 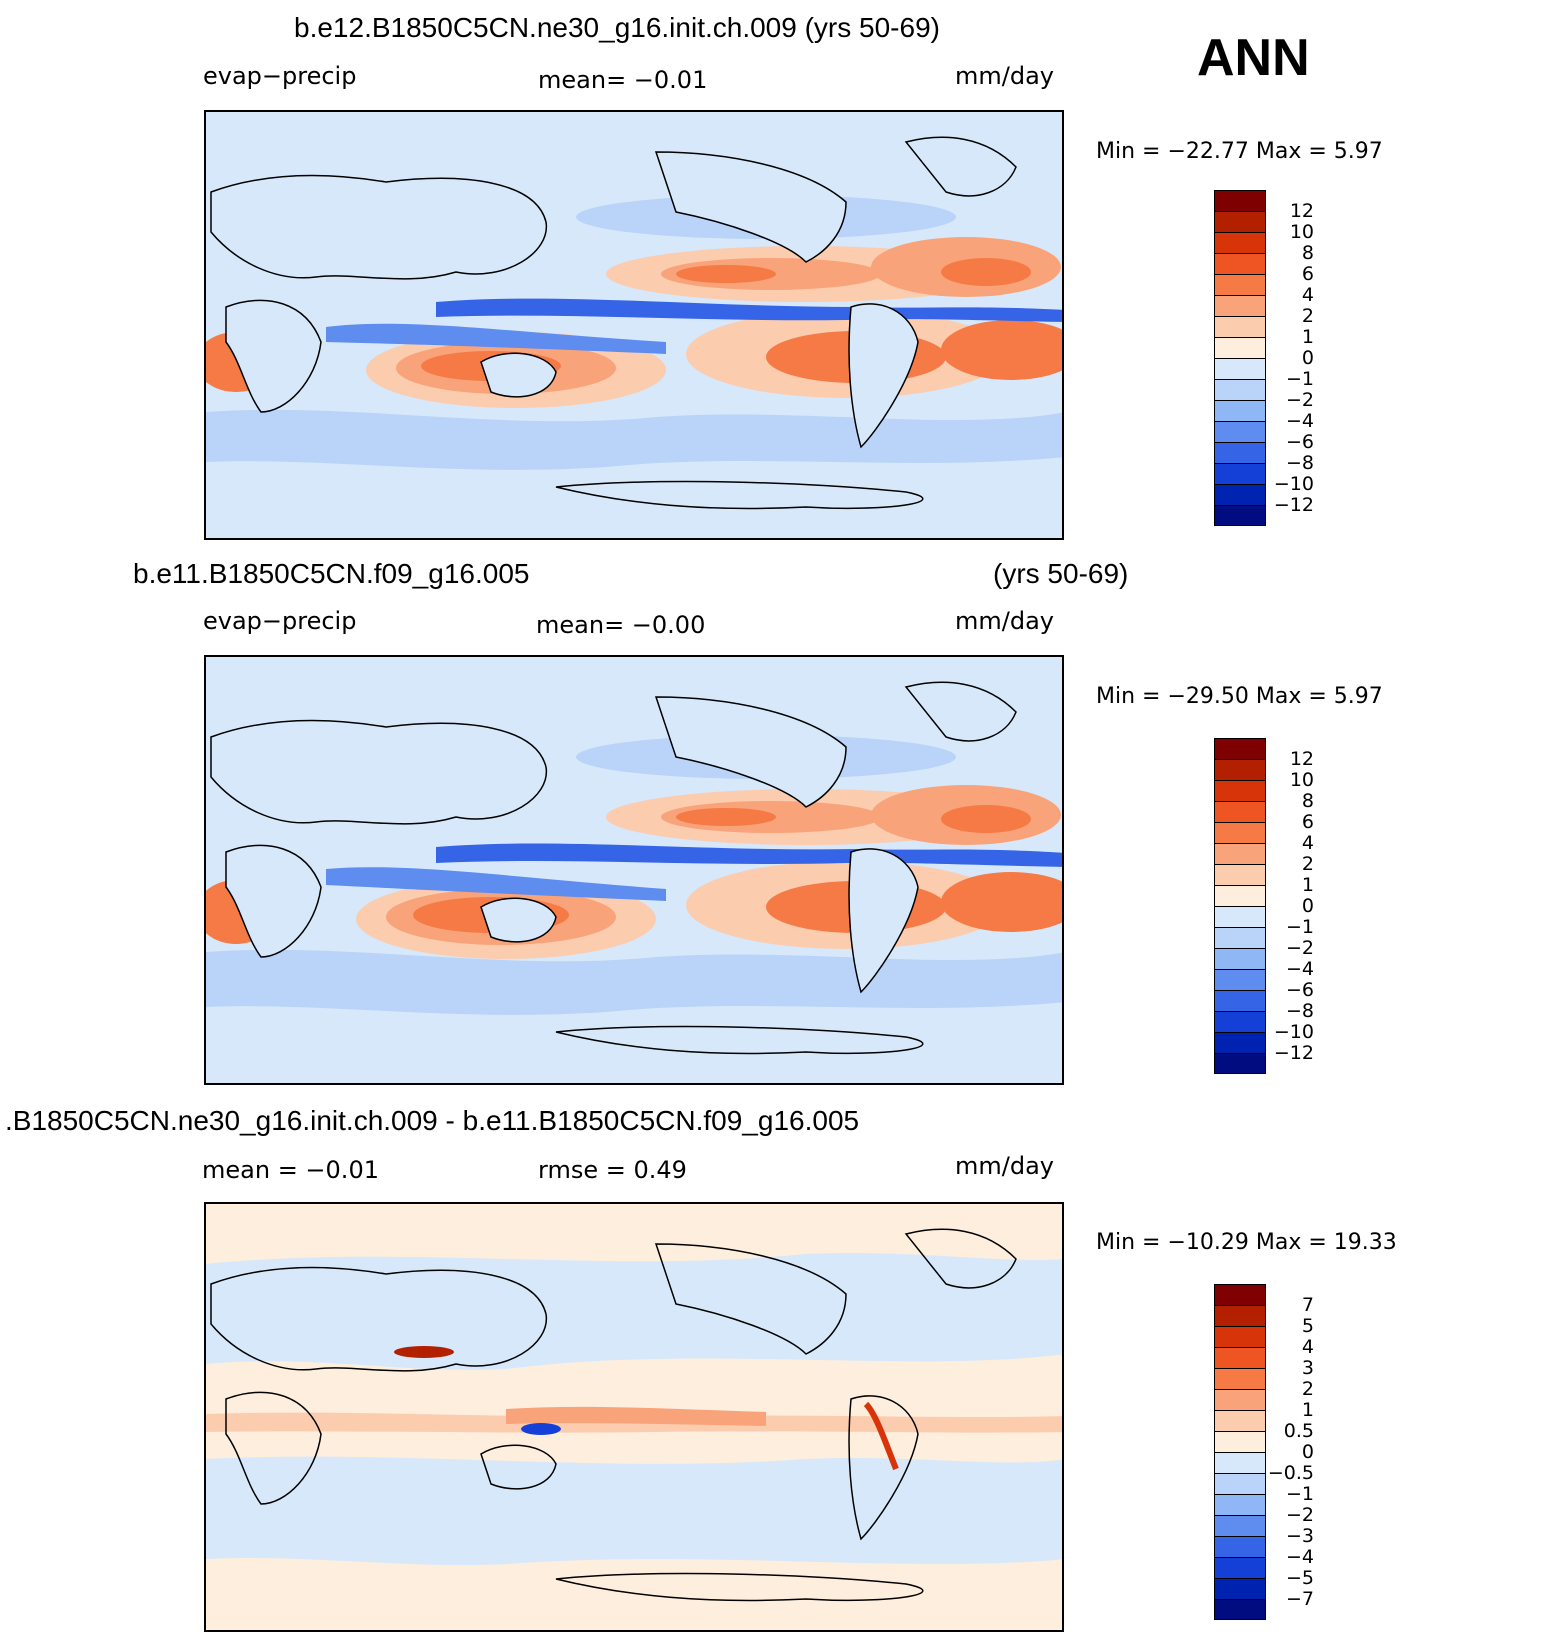 What do you see at coordinates (1299, 1578) in the screenshot?
I see `colorbar-tick-label: −5` at bounding box center [1299, 1578].